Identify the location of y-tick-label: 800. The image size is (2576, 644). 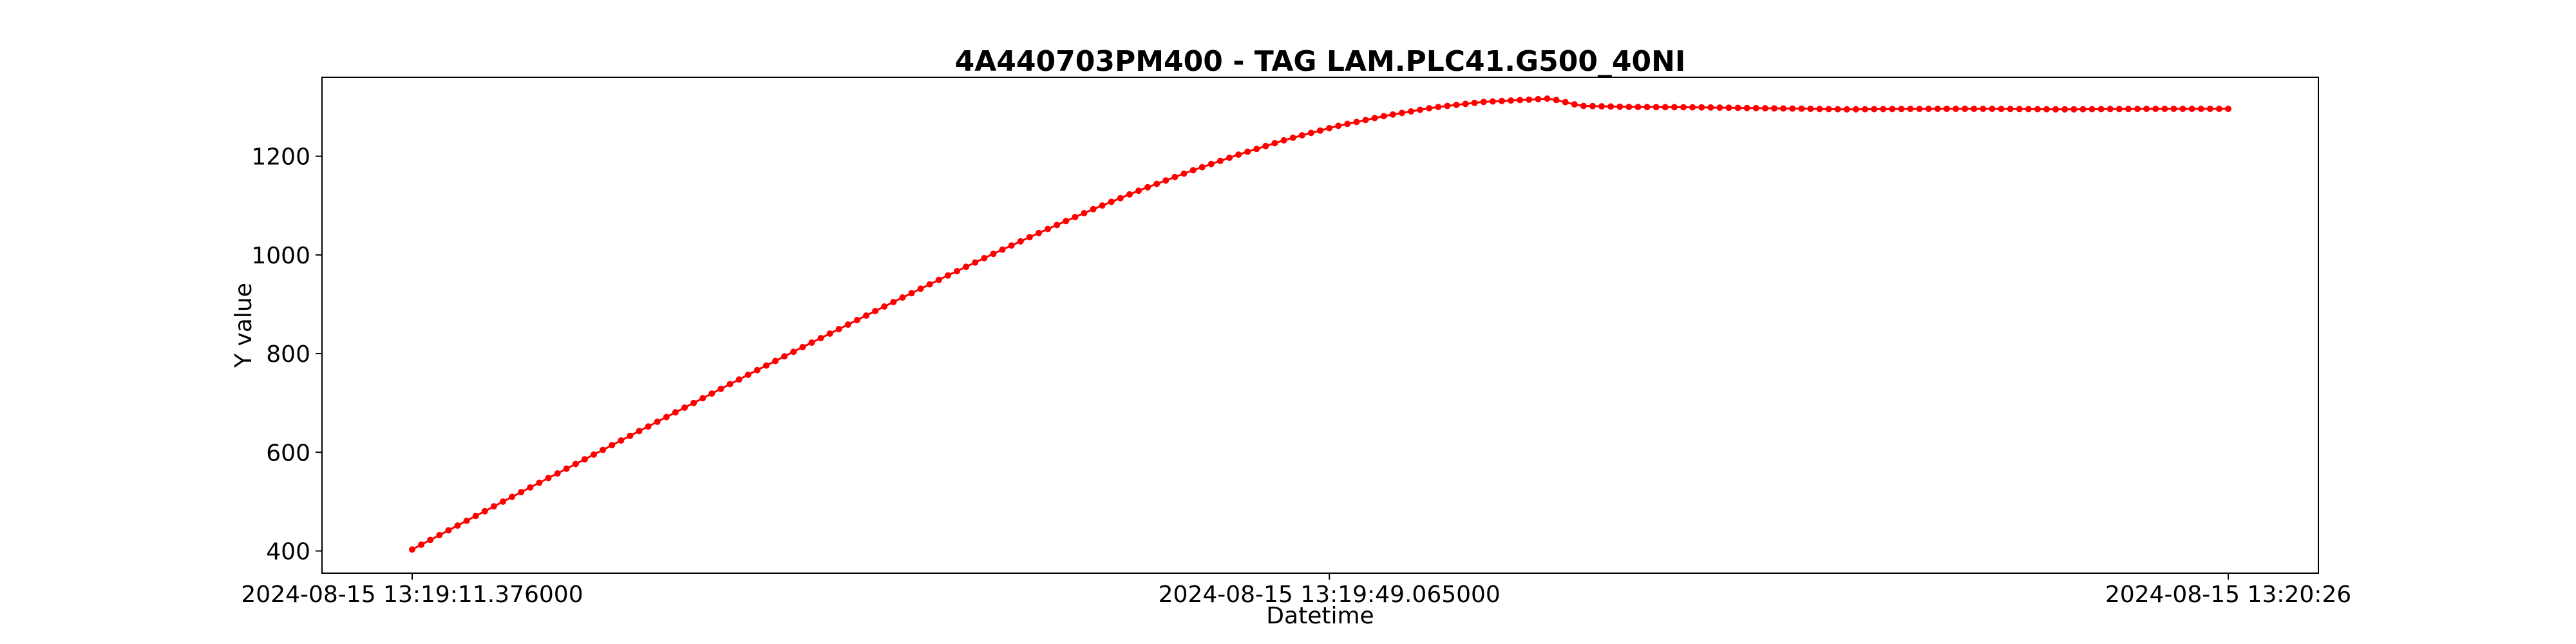
(288, 354).